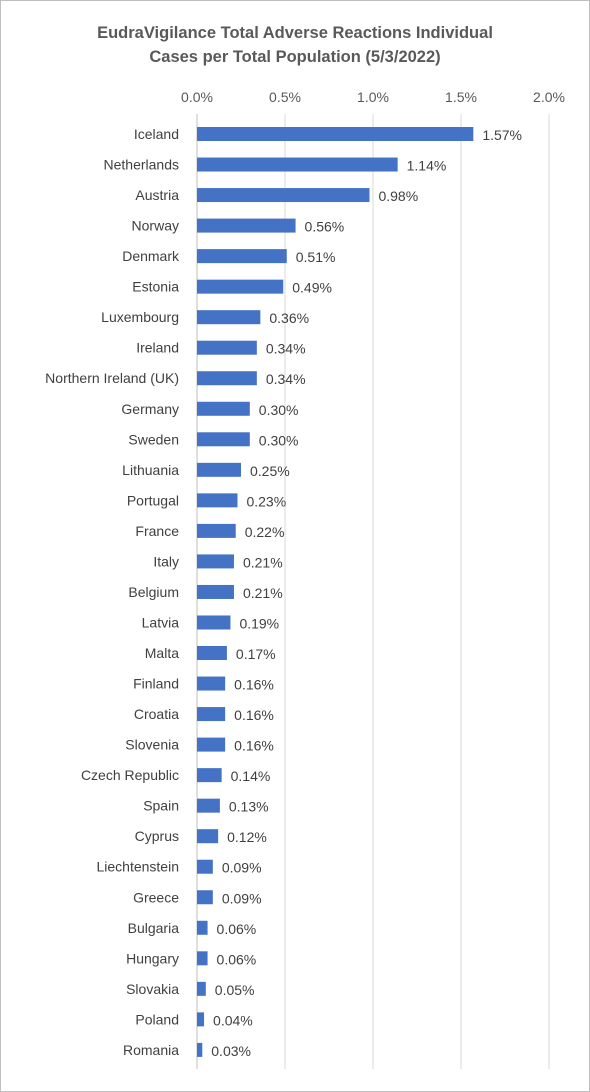 This screenshot has width=590, height=1092. What do you see at coordinates (156, 134) in the screenshot?
I see `category-label: Iceland` at bounding box center [156, 134].